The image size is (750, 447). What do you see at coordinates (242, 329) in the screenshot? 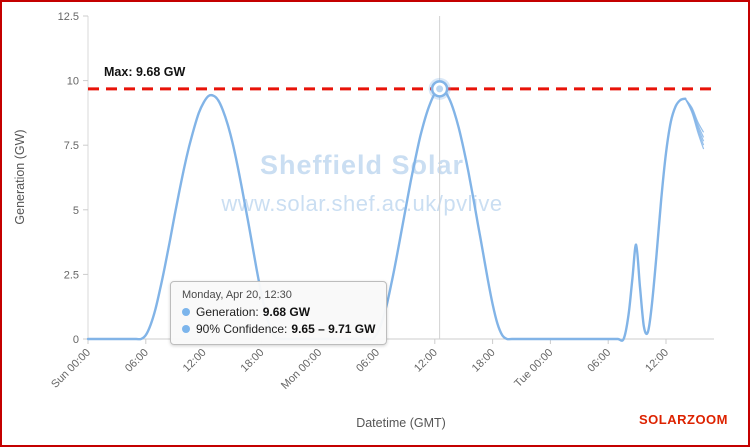
I see `tooltip-confidence-label: 90% Confidence:` at bounding box center [242, 329].